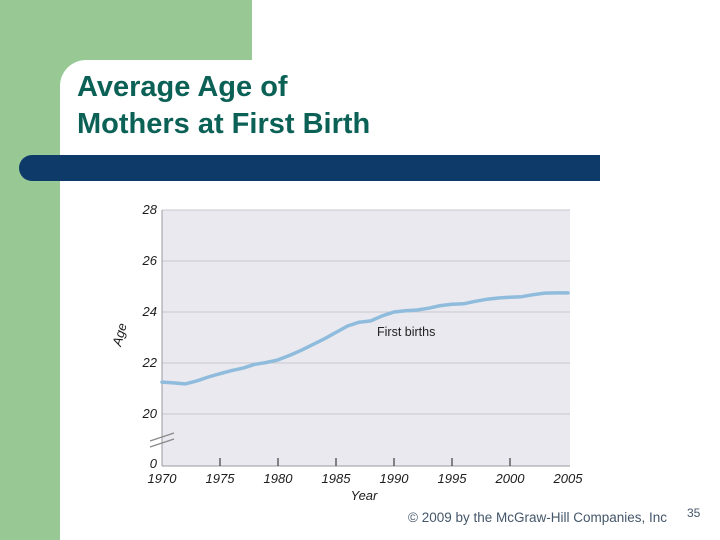  What do you see at coordinates (224, 124) in the screenshot?
I see `slide-title-line2: Mothers at First Birth` at bounding box center [224, 124].